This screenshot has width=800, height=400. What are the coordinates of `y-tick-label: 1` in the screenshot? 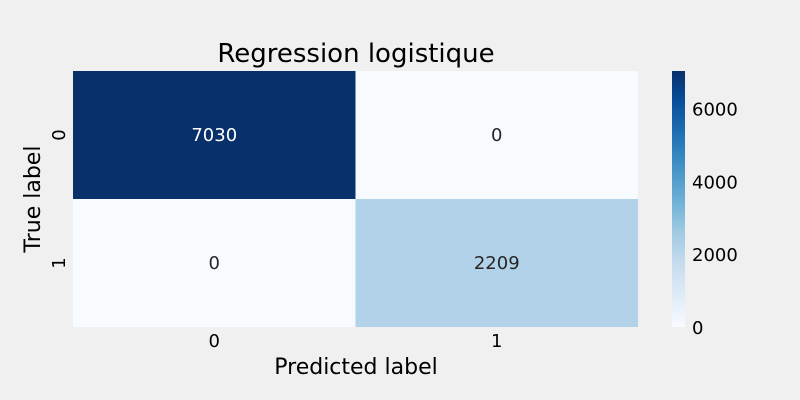 It's located at (59, 262).